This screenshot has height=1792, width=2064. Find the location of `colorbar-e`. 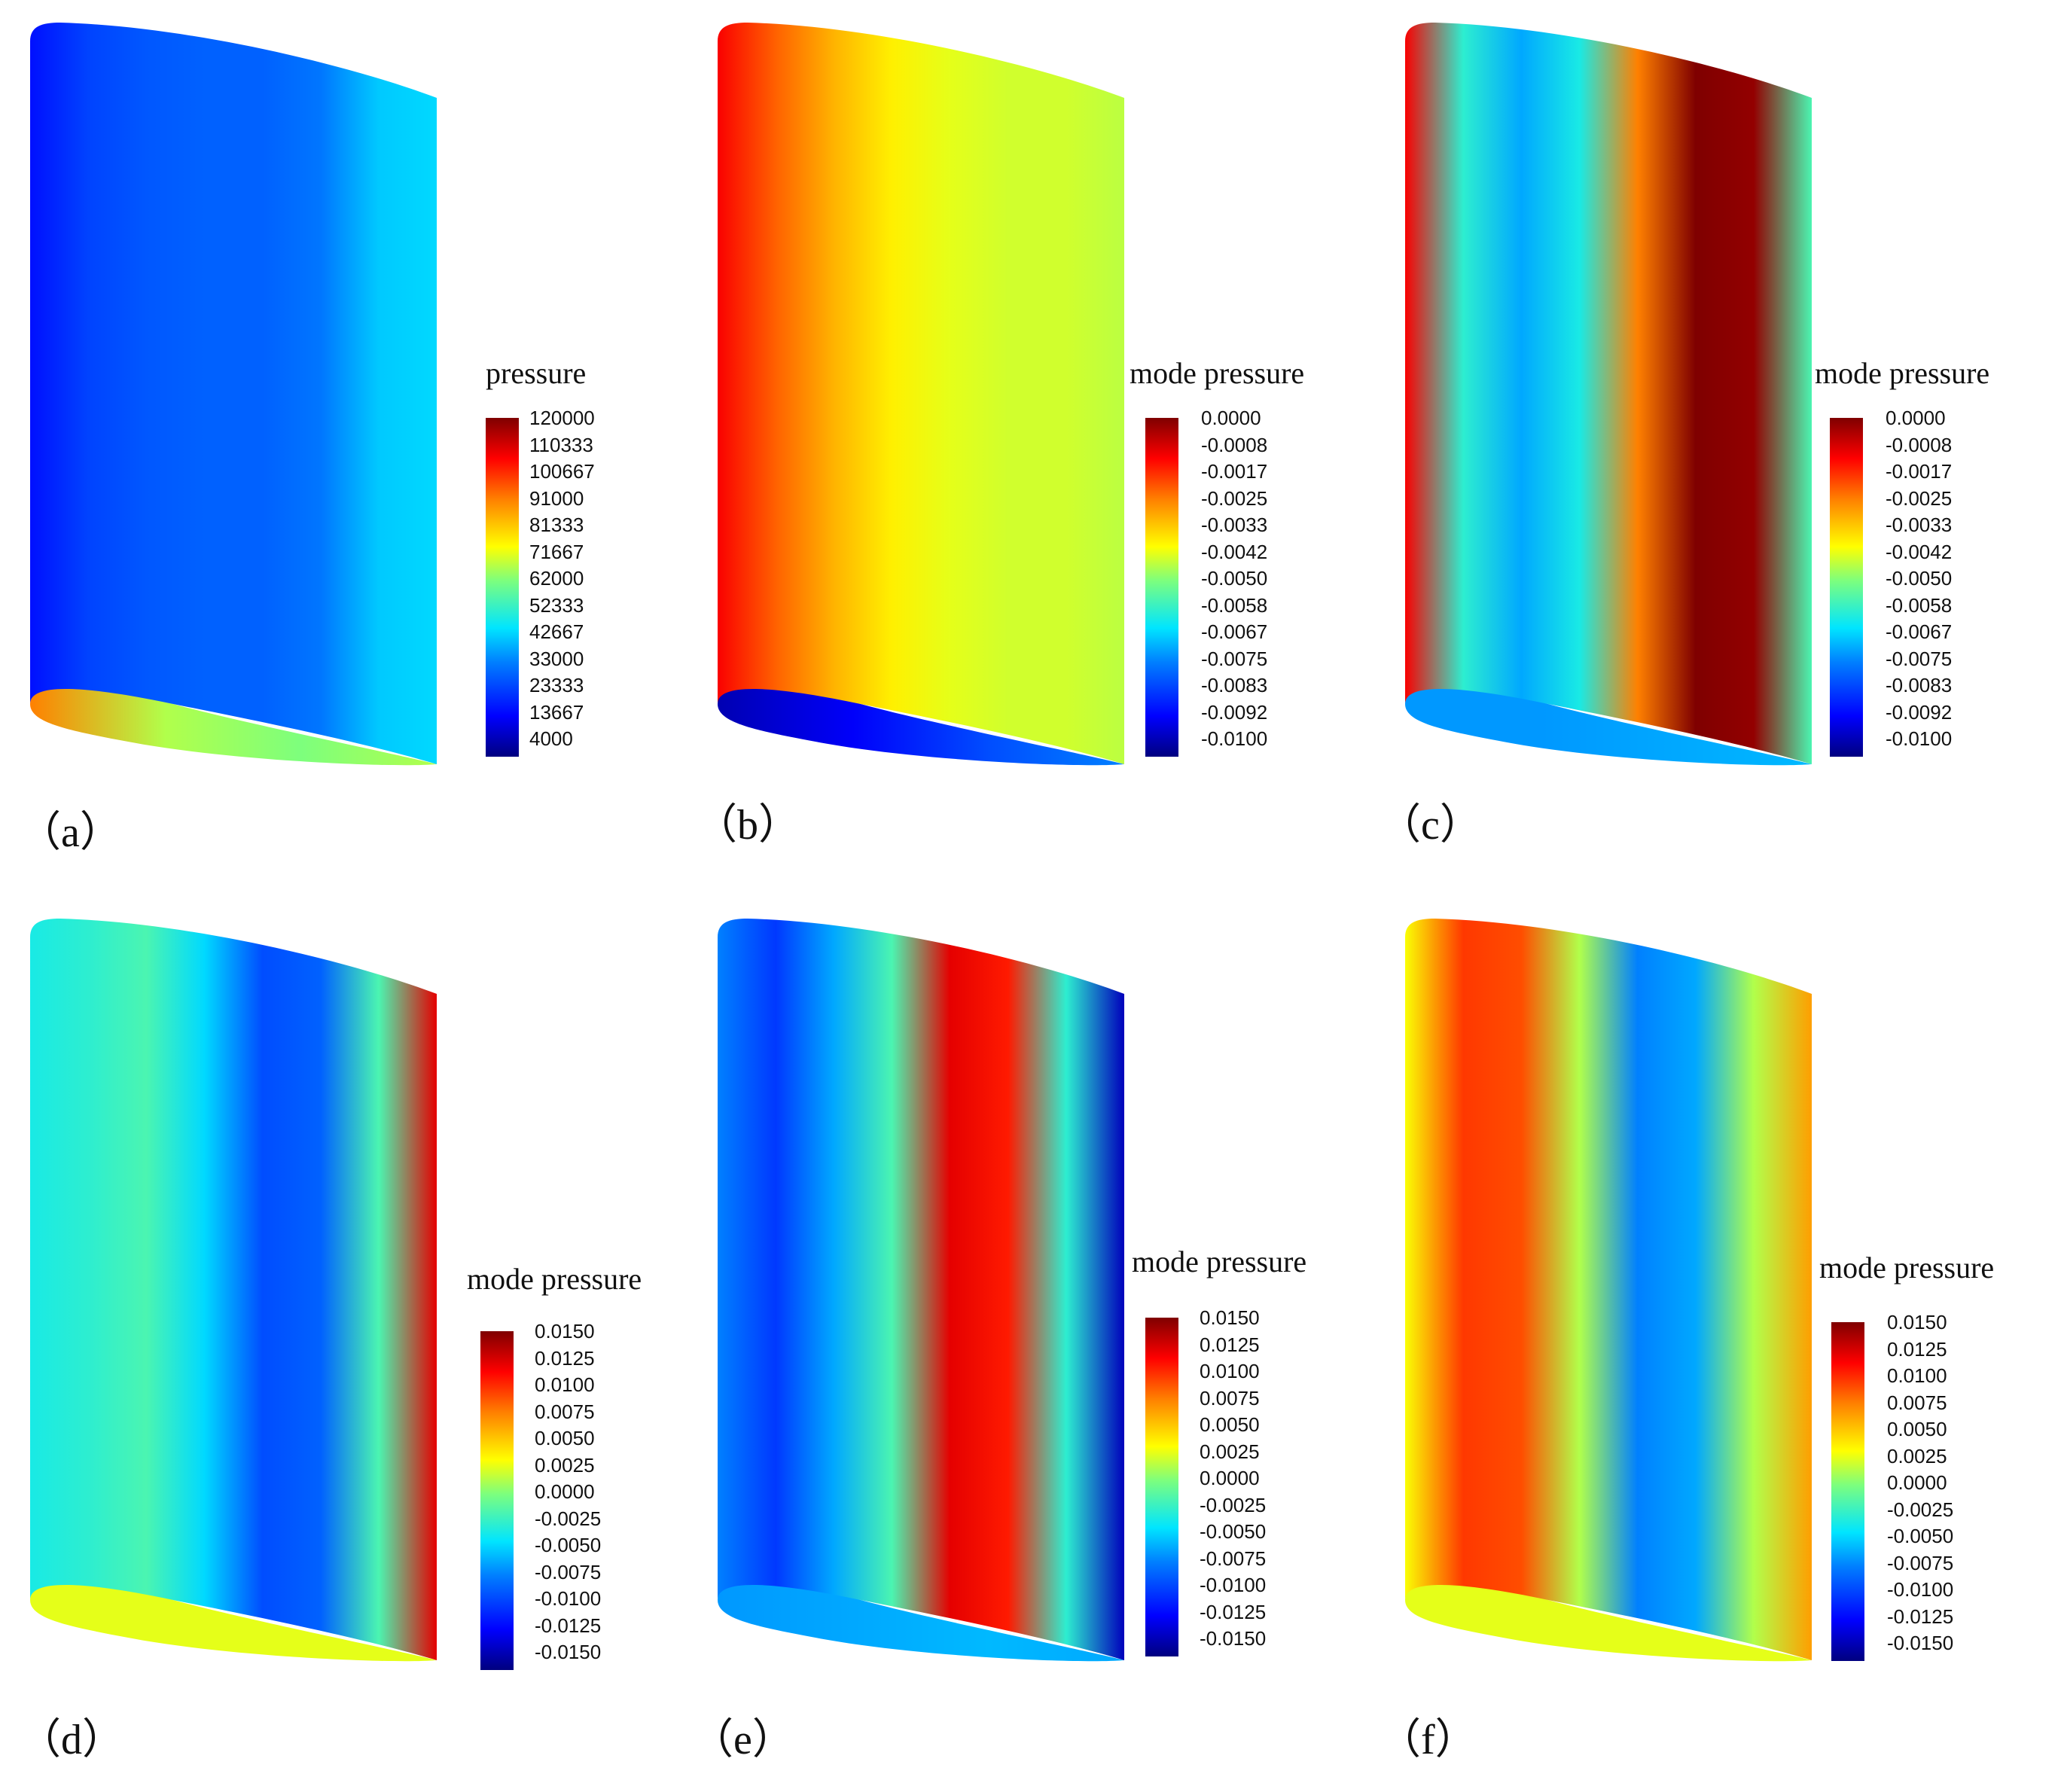

colorbar-e is located at coordinates (1161, 1487).